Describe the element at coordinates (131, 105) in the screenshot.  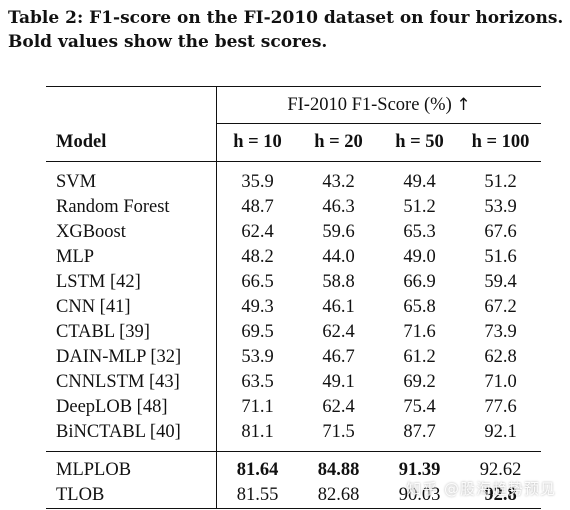
I see `empty-corner-cell` at that location.